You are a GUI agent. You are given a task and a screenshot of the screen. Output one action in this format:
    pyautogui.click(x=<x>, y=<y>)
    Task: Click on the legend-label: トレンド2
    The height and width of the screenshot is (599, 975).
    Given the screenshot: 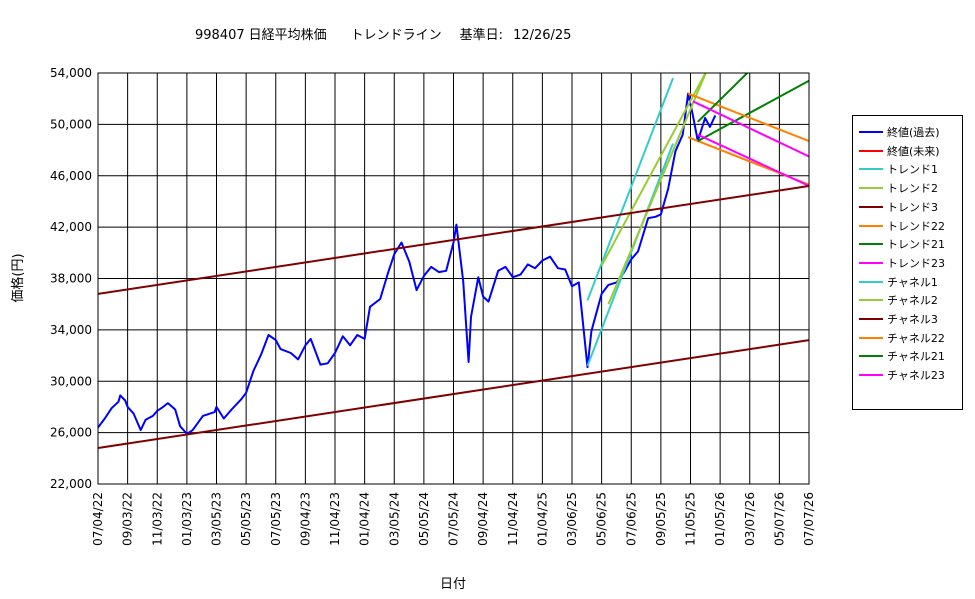 What is the action you would take?
    pyautogui.click(x=912, y=189)
    